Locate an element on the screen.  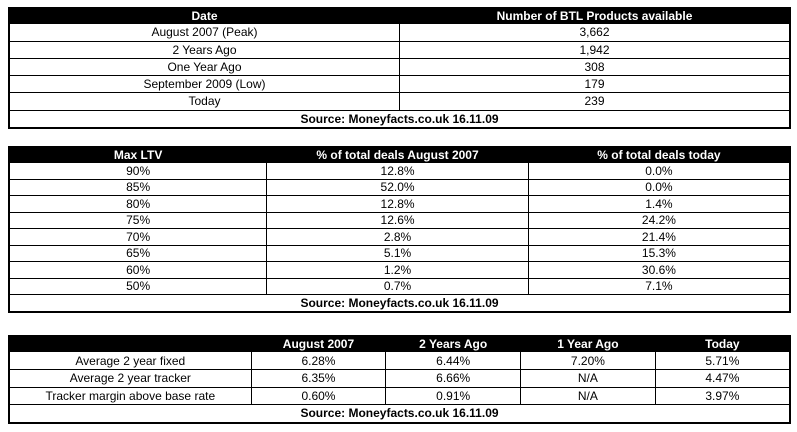
header-cell-products-available: Number of BTL Products available is located at coordinates (595, 16).